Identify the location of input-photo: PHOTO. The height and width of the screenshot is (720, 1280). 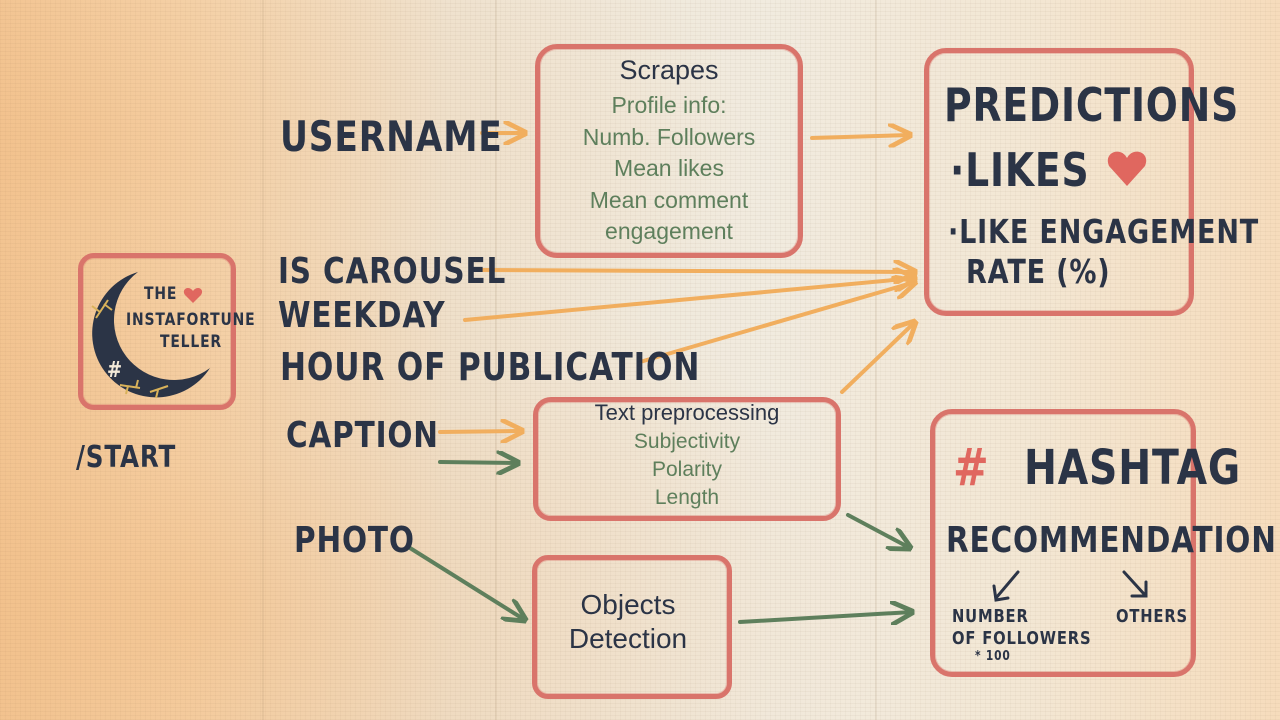
(354, 540).